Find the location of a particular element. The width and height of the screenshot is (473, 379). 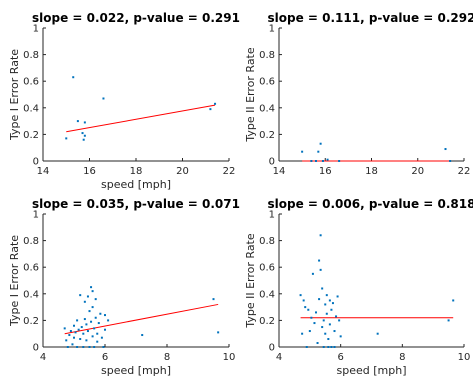

x-tick-label: 18 is located at coordinates (371, 171).